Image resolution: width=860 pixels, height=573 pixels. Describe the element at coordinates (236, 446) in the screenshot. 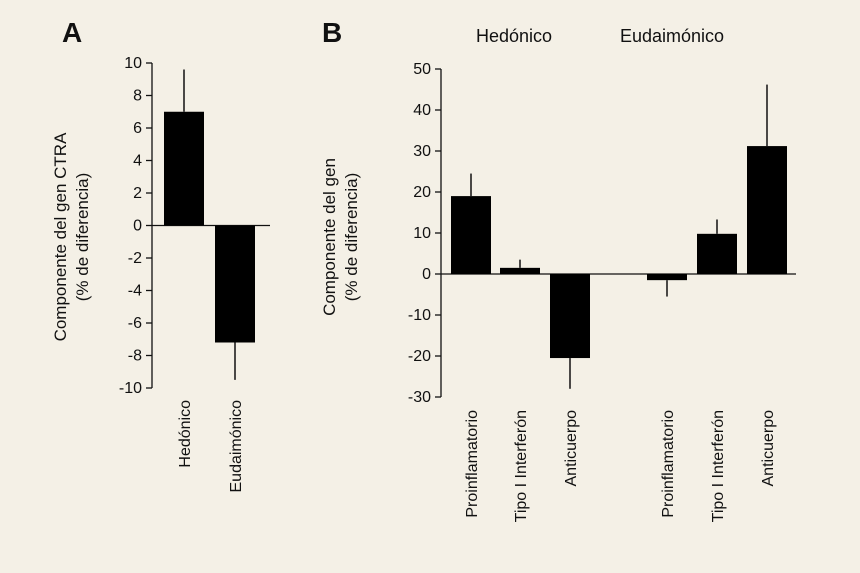

I see `panel-a-category-label: Eudaimónico` at that location.